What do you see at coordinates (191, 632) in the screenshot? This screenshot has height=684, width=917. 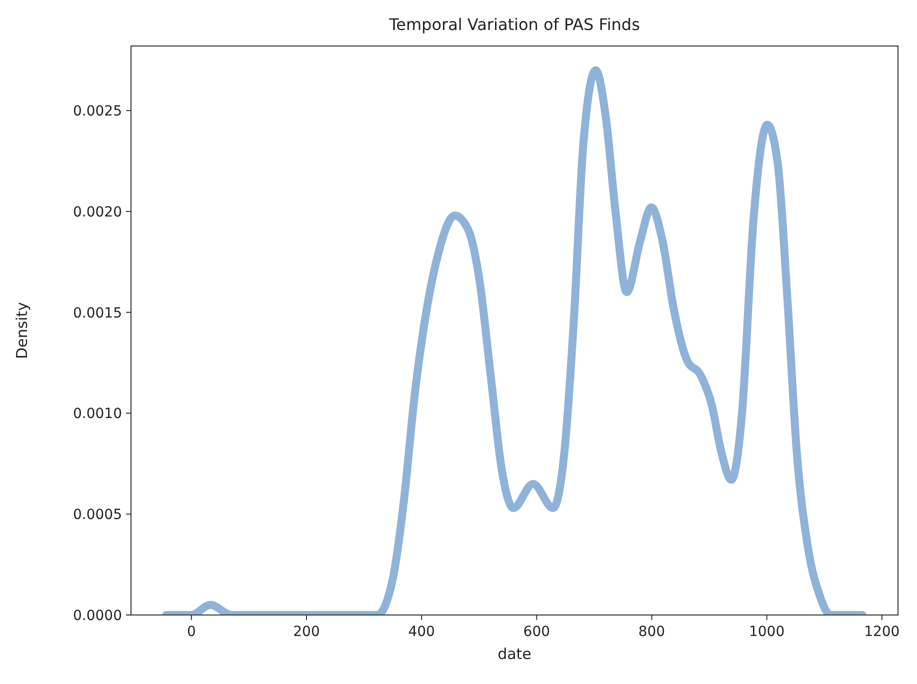 I see `x-tick-label: 0` at bounding box center [191, 632].